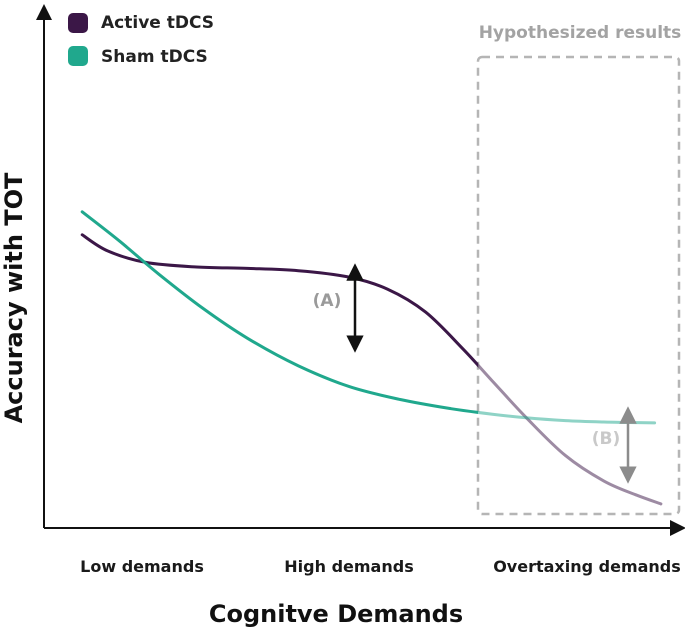  What do you see at coordinates (154, 57) in the screenshot?
I see `legend-label-sham: Sham tDCS` at bounding box center [154, 57].